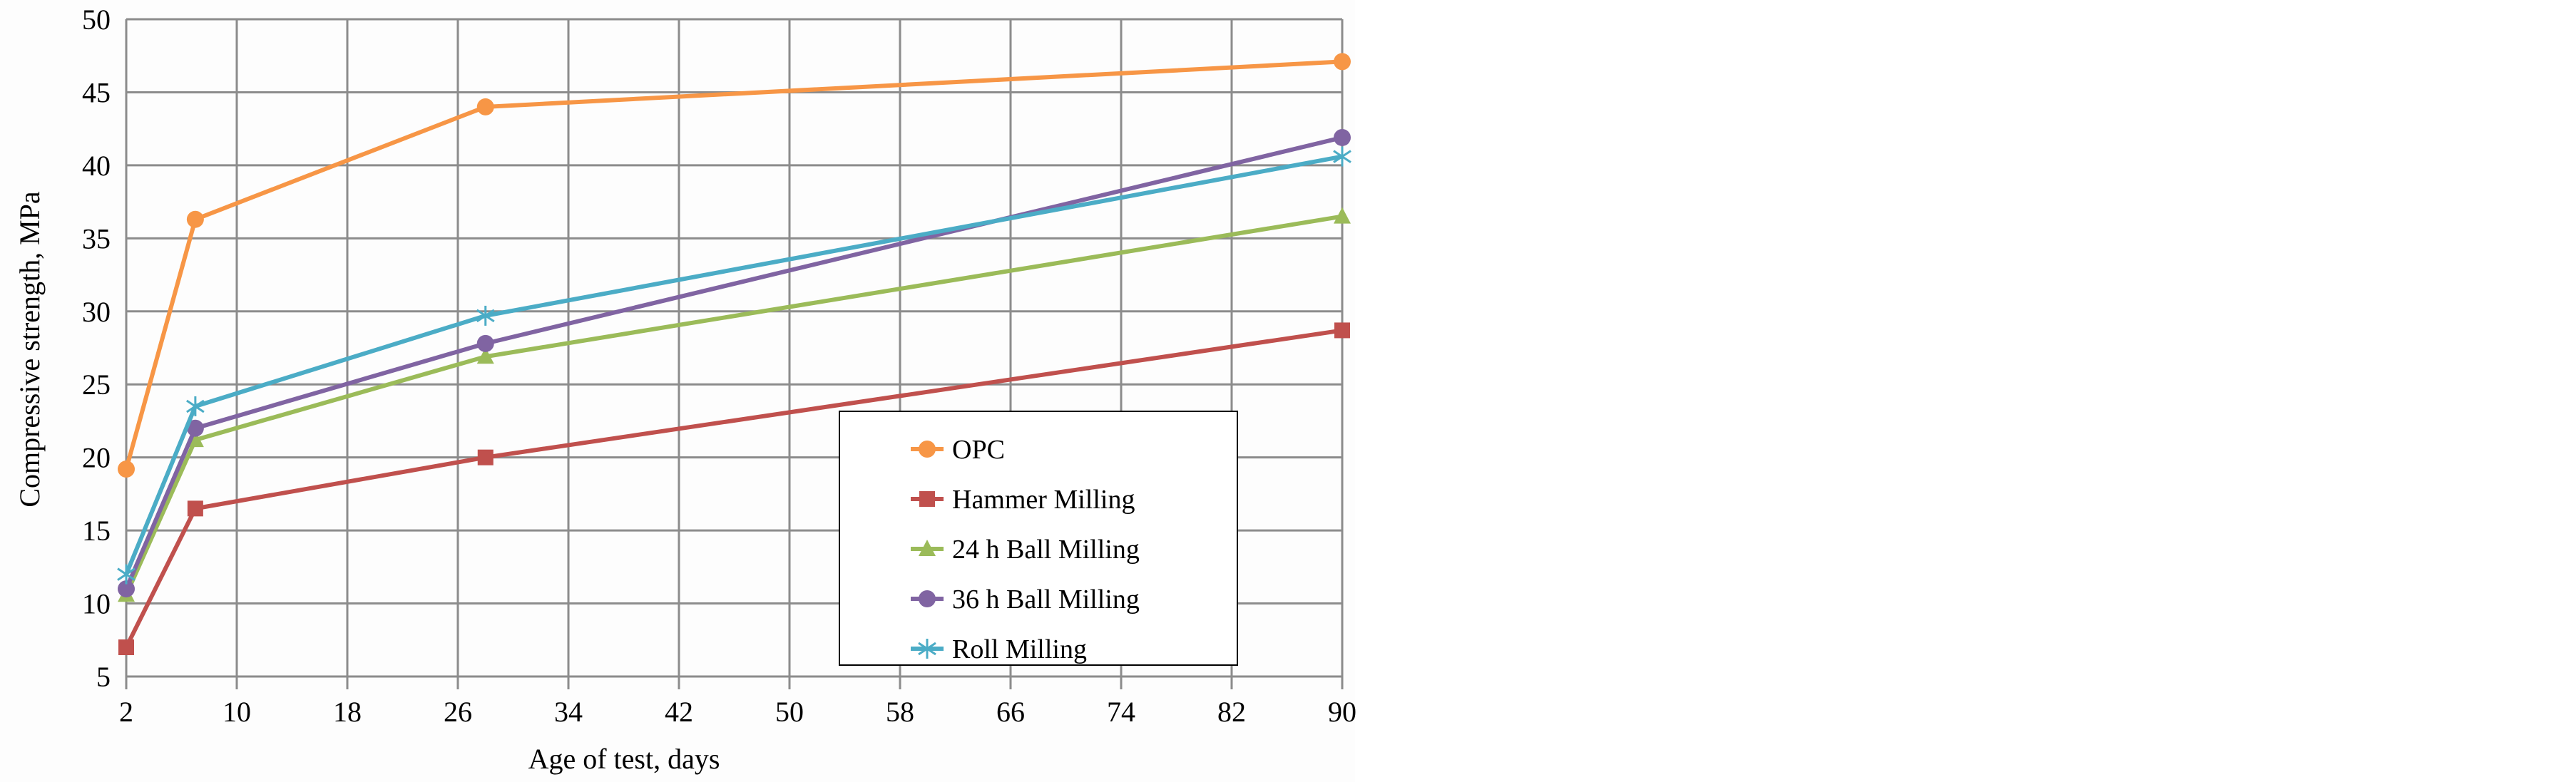 The image size is (2576, 782). I want to click on y-tick-label: 30, so click(97, 312).